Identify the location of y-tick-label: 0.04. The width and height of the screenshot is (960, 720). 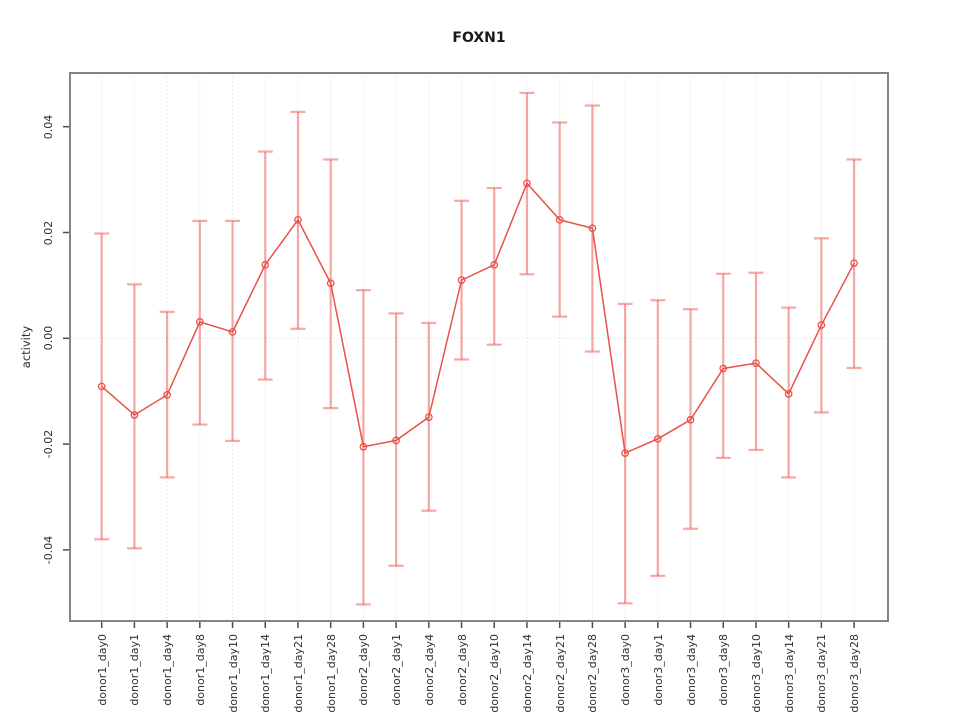
(48, 126).